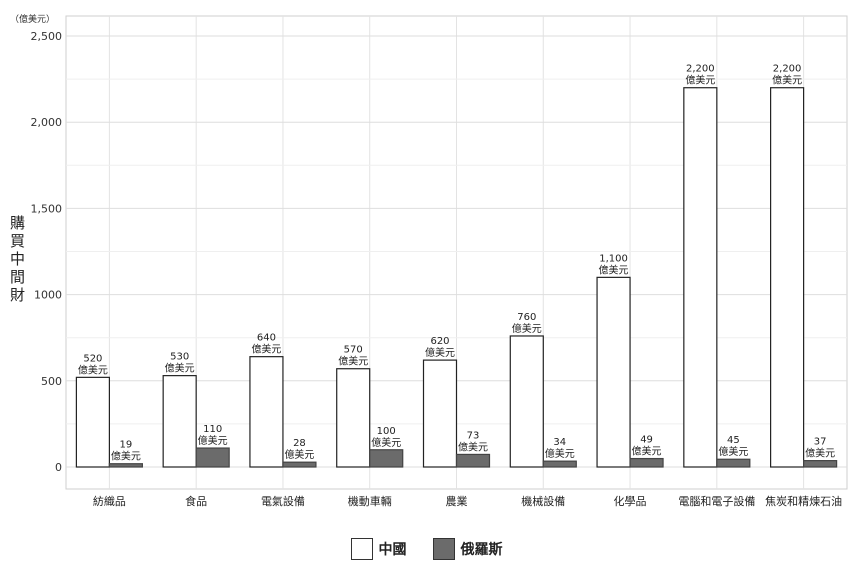 Image resolution: width=853 pixels, height=568 pixels. I want to click on x-tick-label: 化學品, so click(630, 501).